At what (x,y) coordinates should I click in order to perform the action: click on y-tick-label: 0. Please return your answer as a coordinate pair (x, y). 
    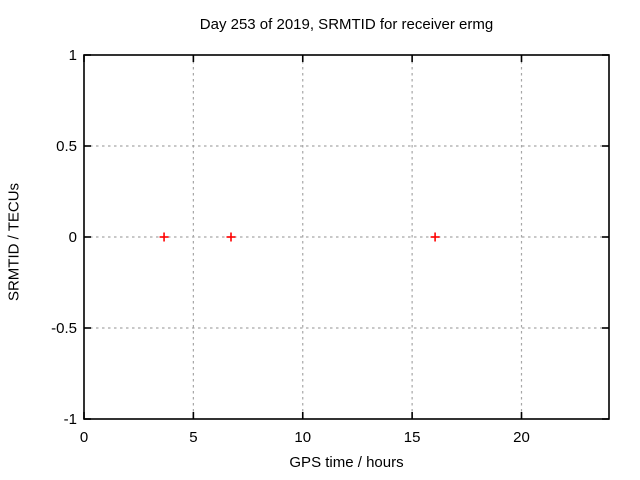
    Looking at the image, I should click on (73, 237).